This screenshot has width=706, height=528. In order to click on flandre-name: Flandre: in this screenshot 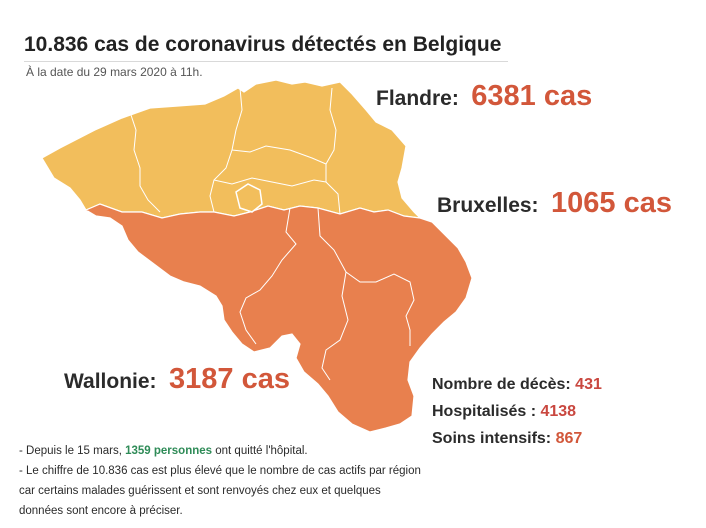, I will do `click(417, 98)`.